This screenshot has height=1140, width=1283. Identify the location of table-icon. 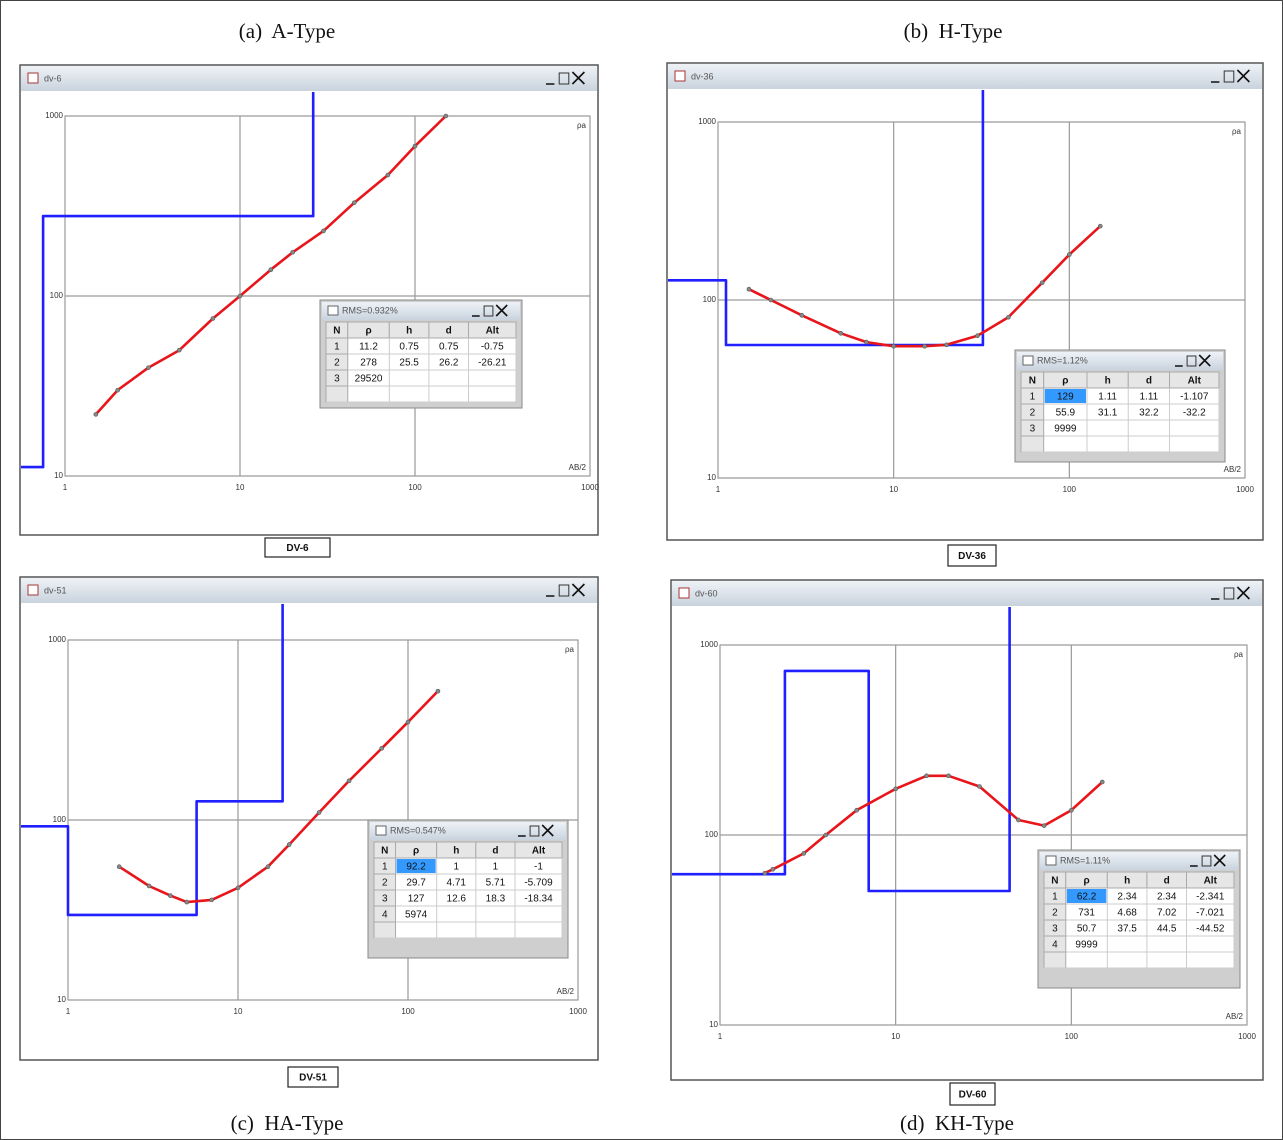
(381, 830).